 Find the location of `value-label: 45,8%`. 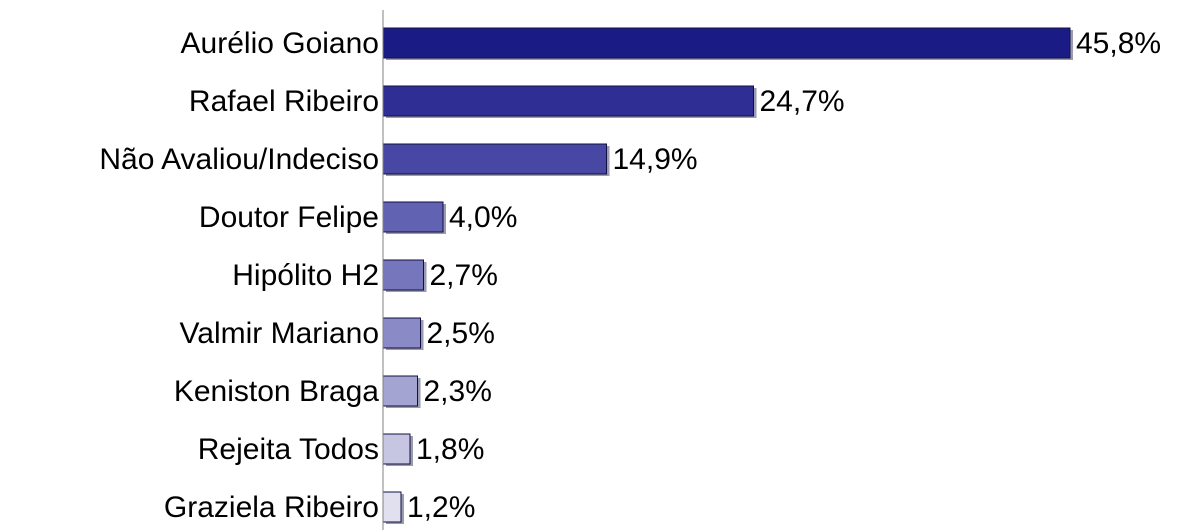

value-label: 45,8% is located at coordinates (1118, 43).